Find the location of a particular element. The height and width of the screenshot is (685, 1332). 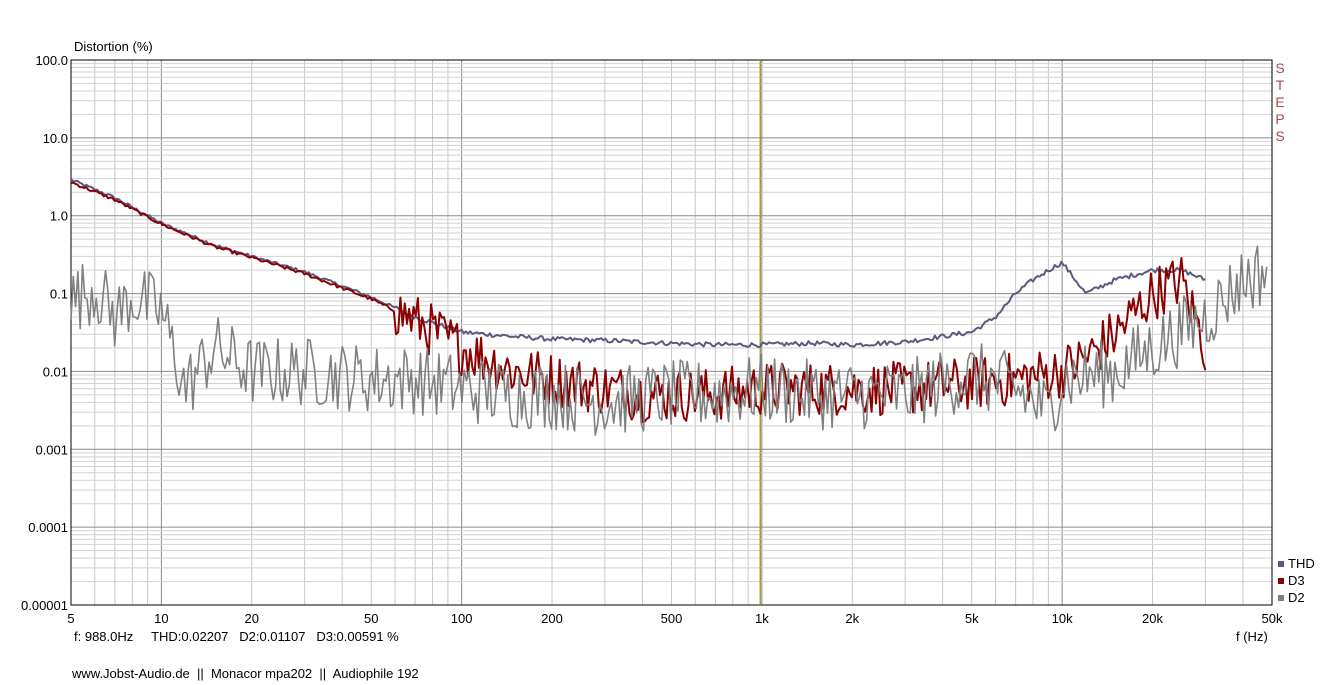

legend-item-thd: THD is located at coordinates (1296, 563).